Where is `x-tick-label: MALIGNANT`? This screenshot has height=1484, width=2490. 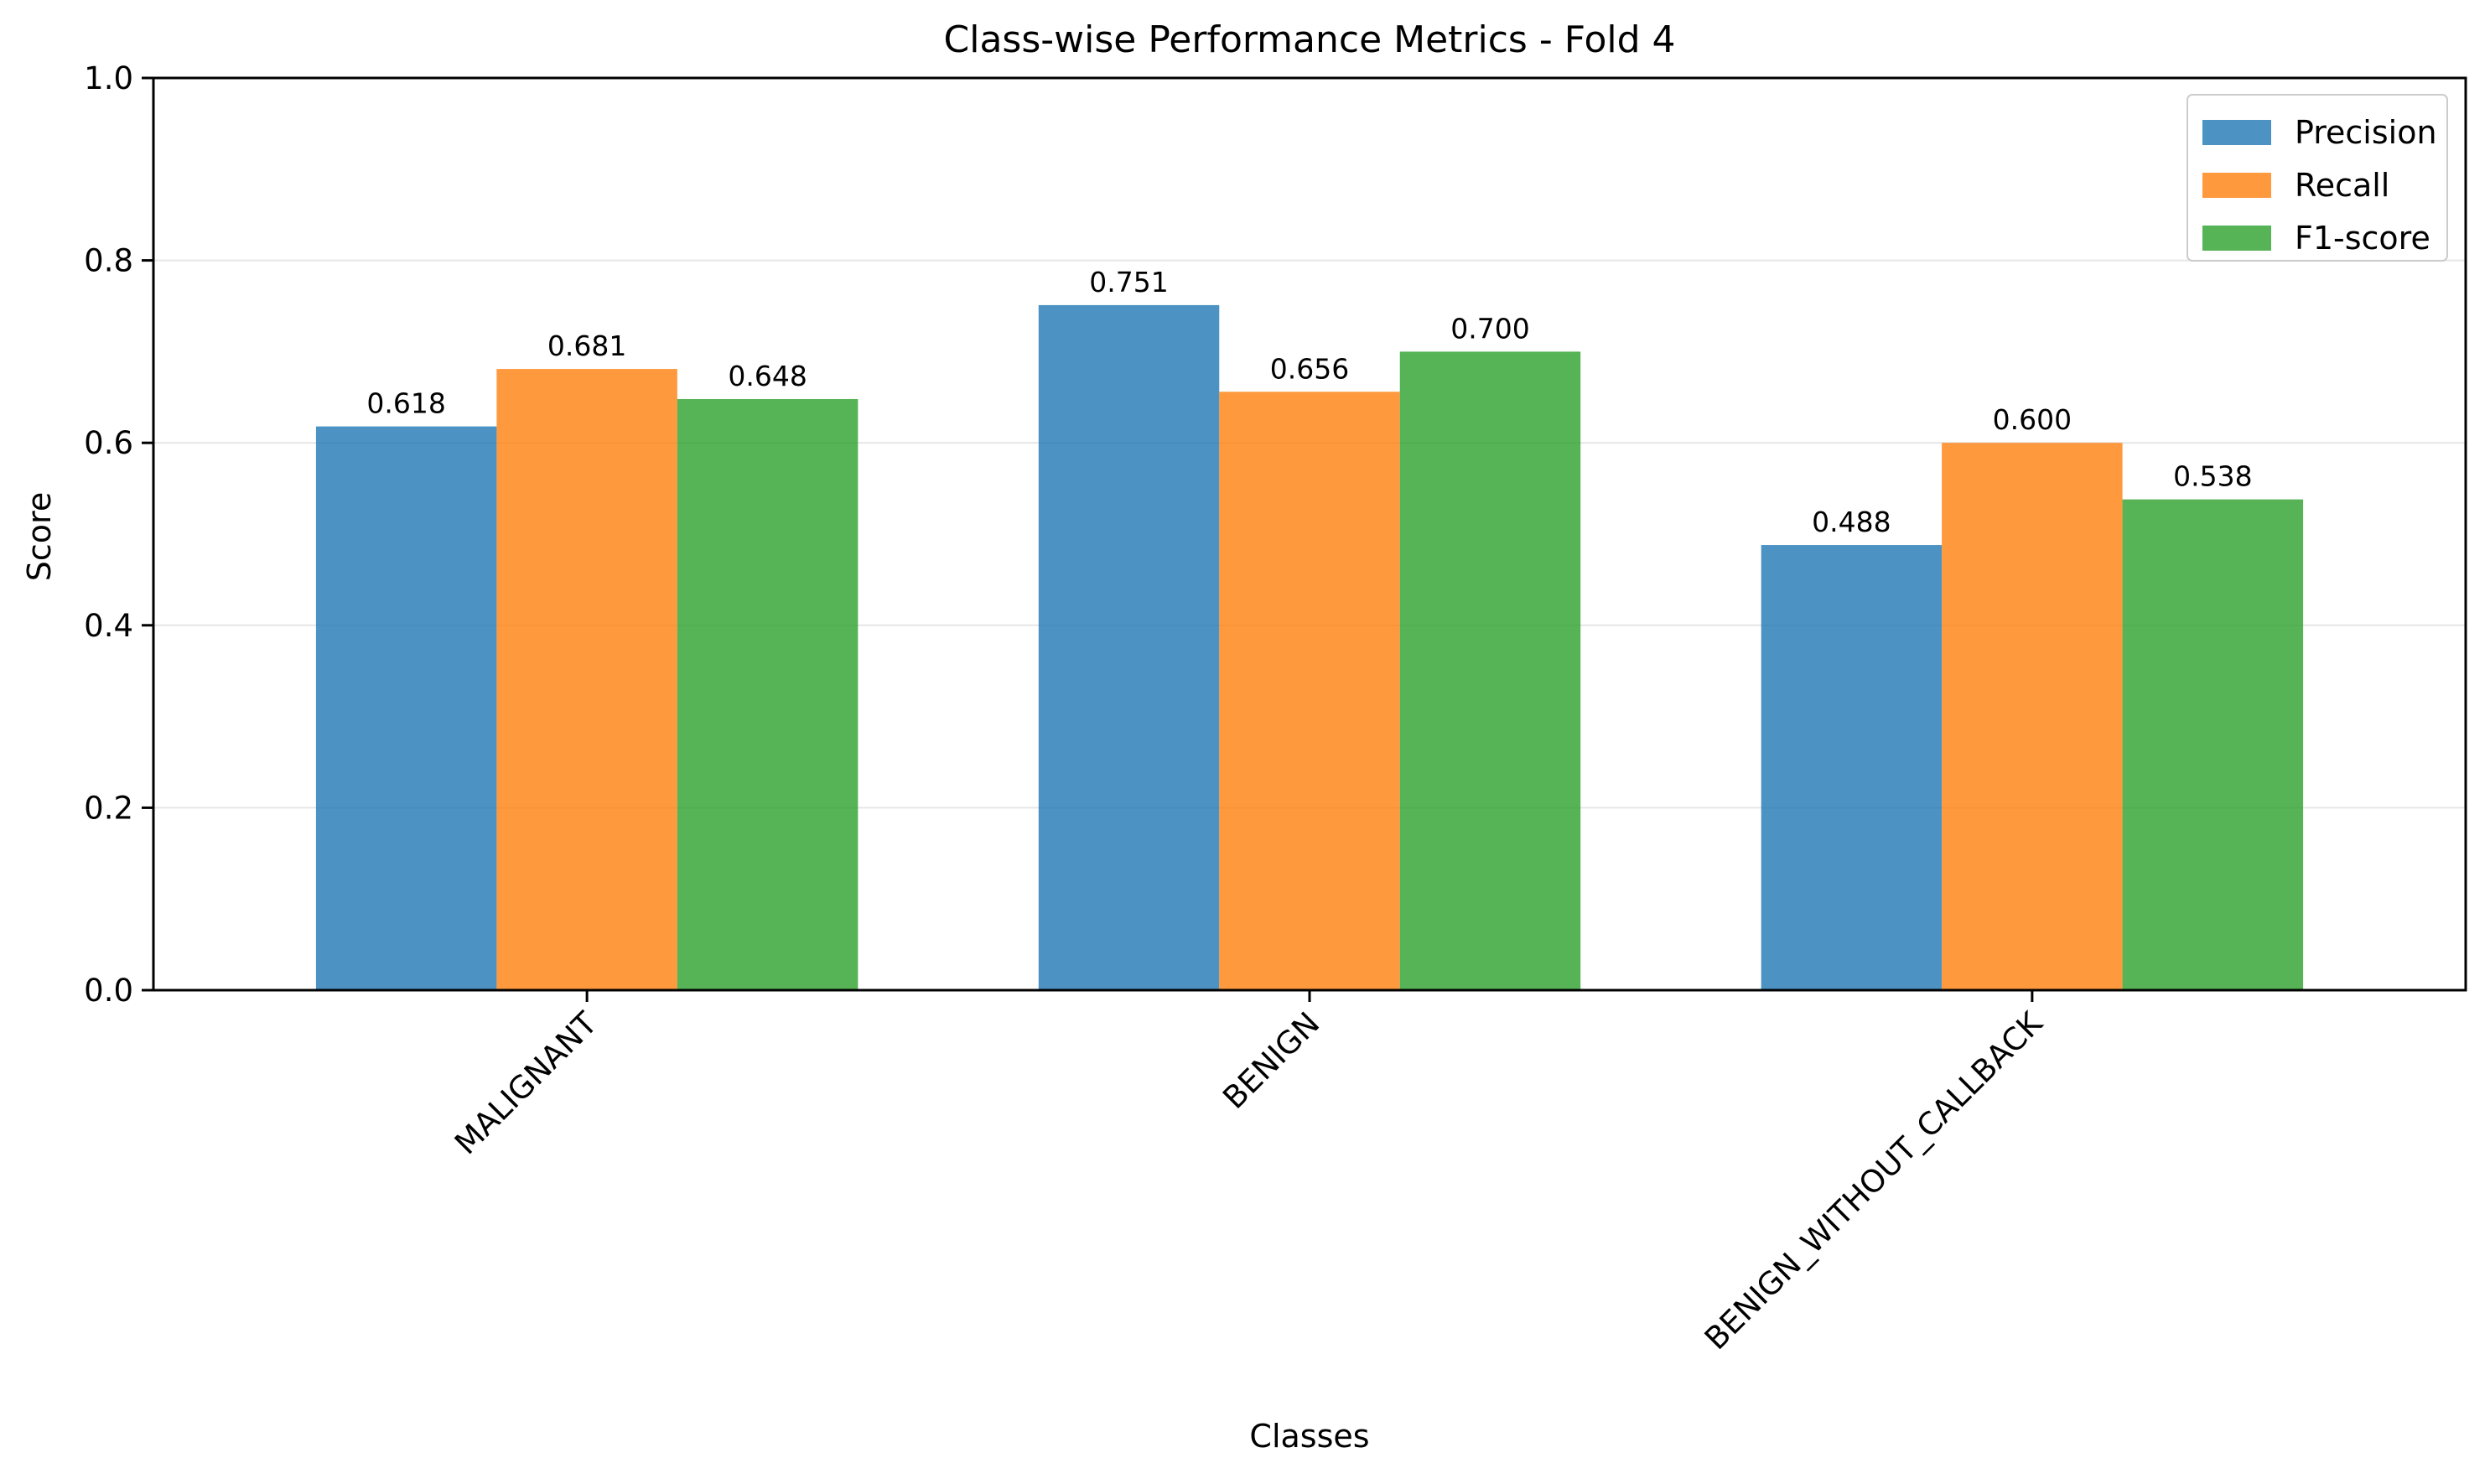
x-tick-label: MALIGNANT is located at coordinates (526, 1083).